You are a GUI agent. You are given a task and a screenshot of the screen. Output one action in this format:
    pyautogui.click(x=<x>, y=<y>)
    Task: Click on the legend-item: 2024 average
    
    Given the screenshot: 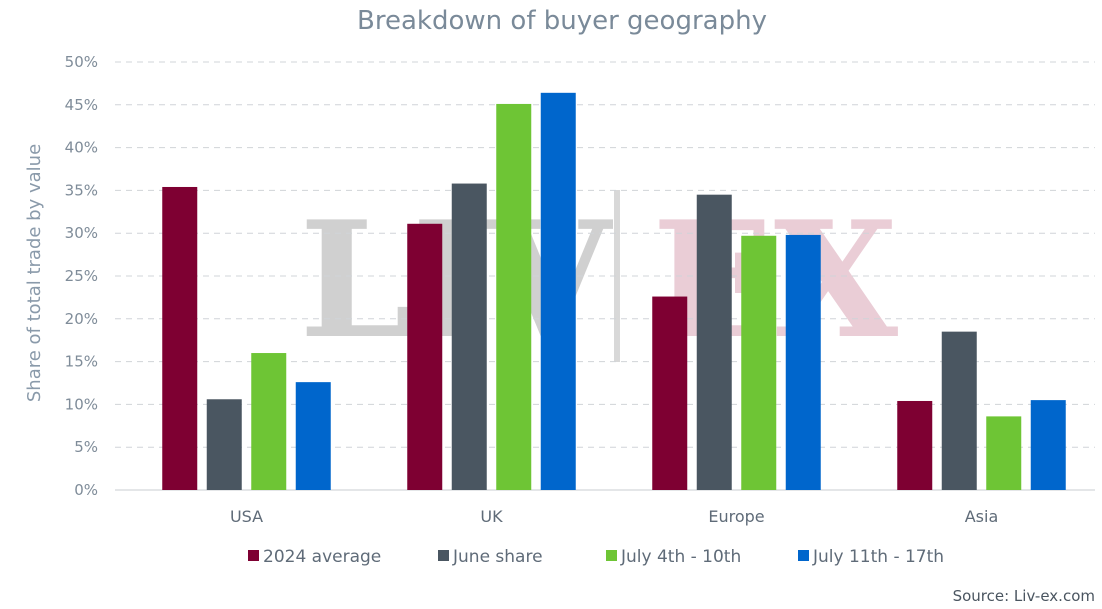 What is the action you would take?
    pyautogui.click(x=314, y=557)
    